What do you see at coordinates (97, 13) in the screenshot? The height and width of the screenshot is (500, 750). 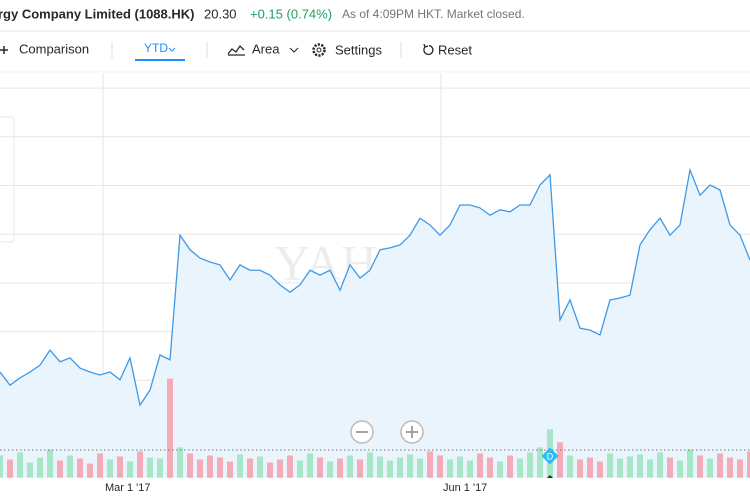 I see `company-title: rgy Company Limited (1088.HK)` at bounding box center [97, 13].